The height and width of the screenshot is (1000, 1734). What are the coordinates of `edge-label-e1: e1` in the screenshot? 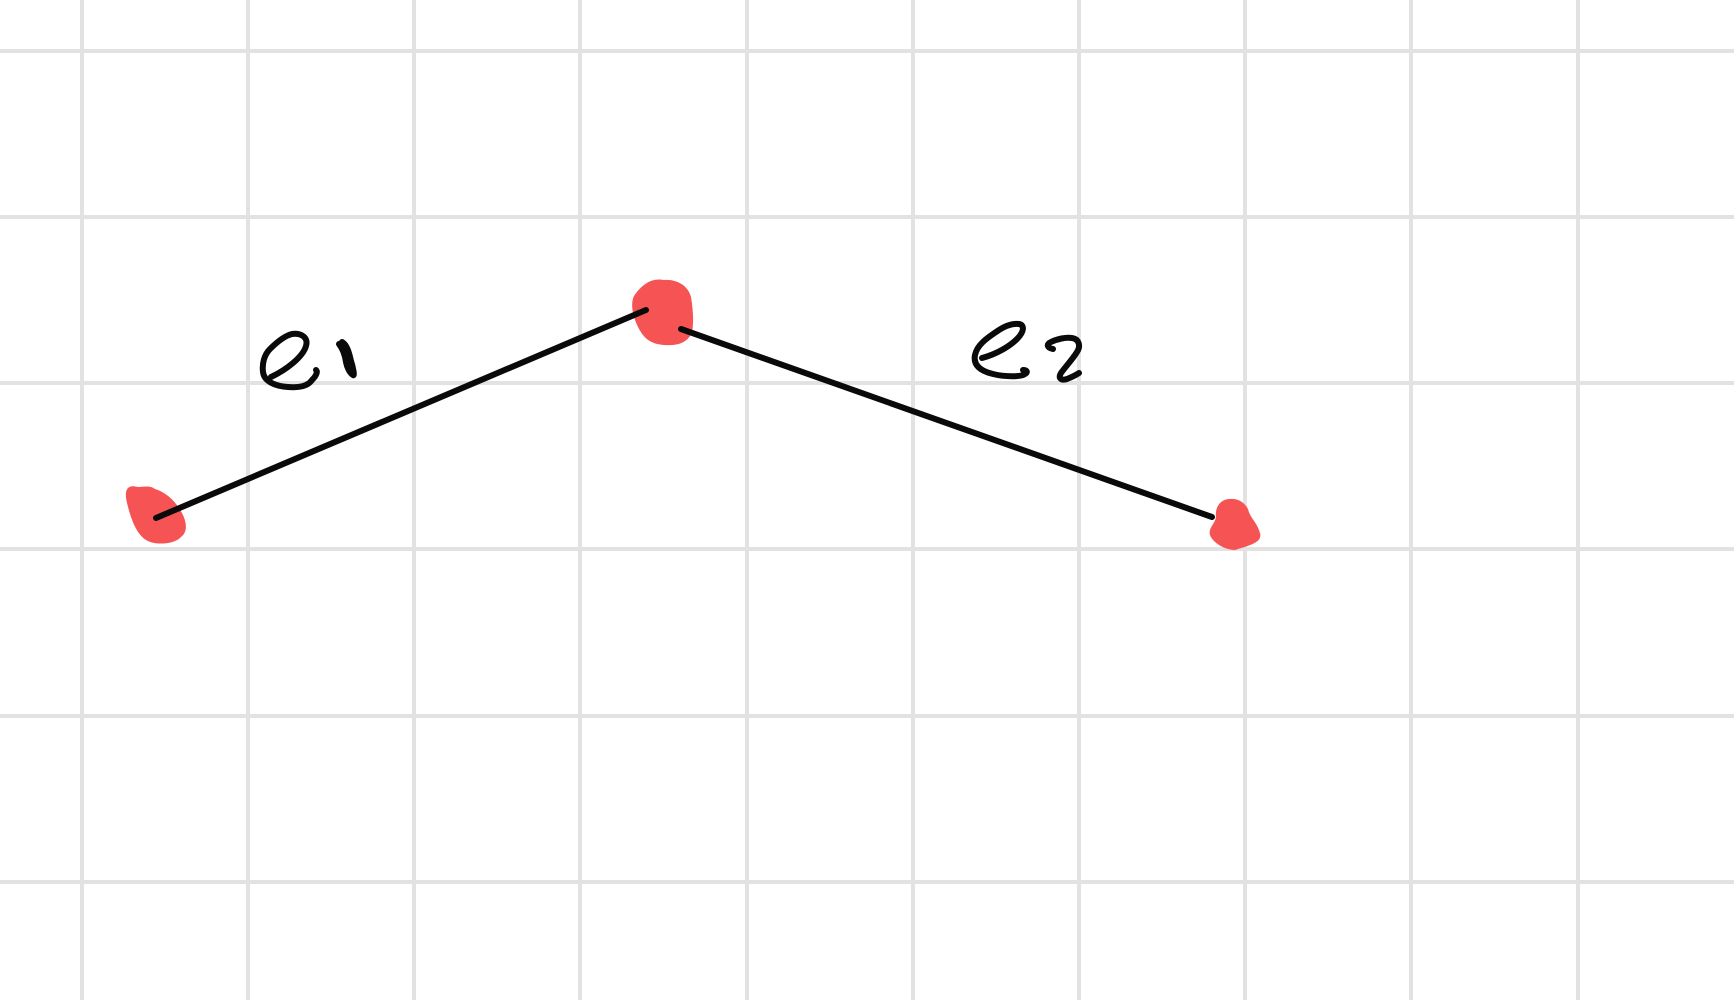 It's located at (308, 360).